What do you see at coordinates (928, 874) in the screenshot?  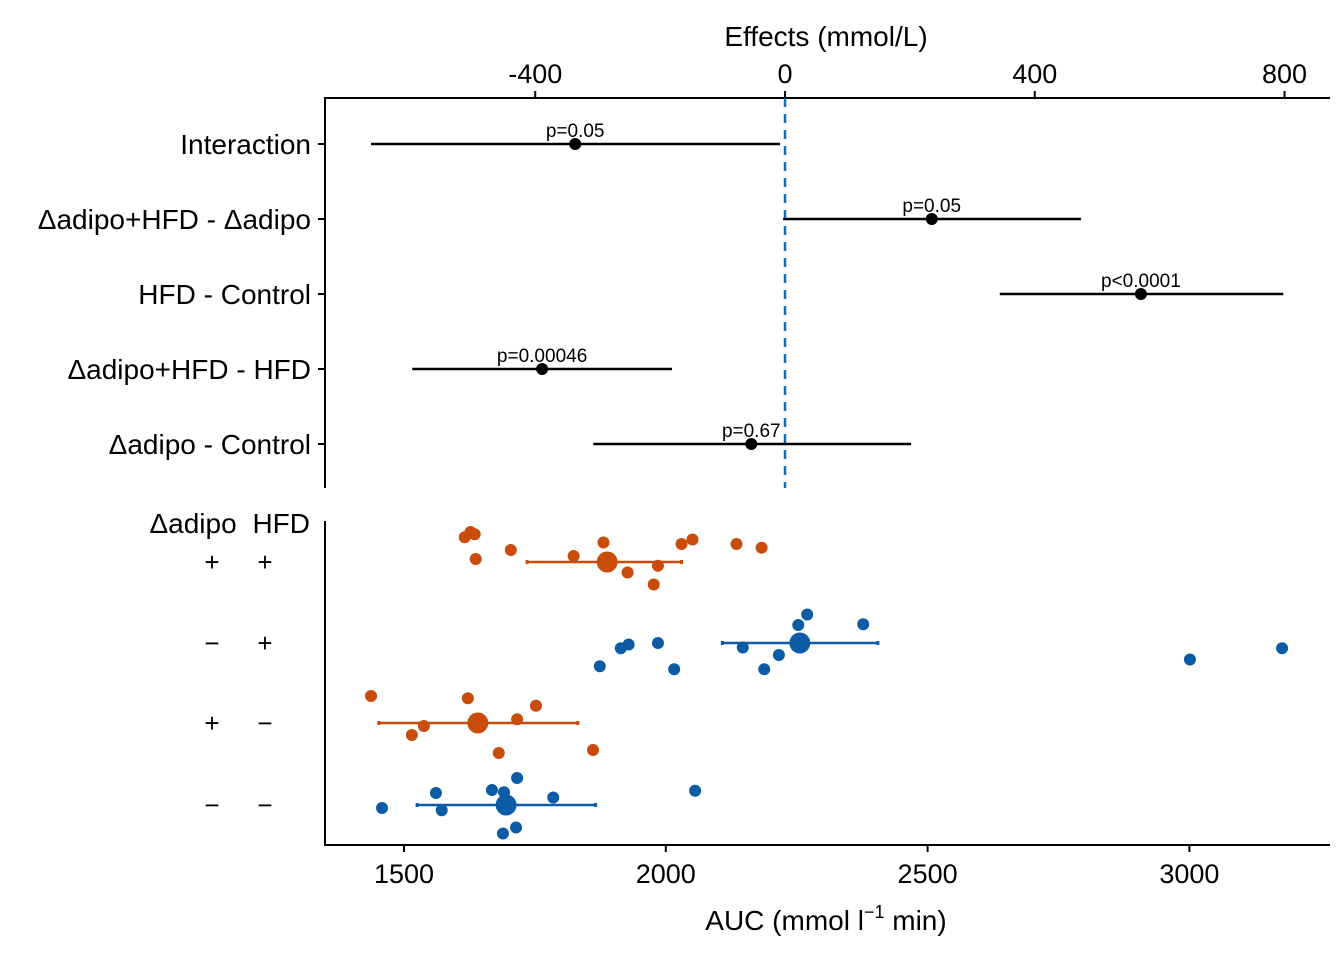 I see `response-x-tick-label: 2500` at bounding box center [928, 874].